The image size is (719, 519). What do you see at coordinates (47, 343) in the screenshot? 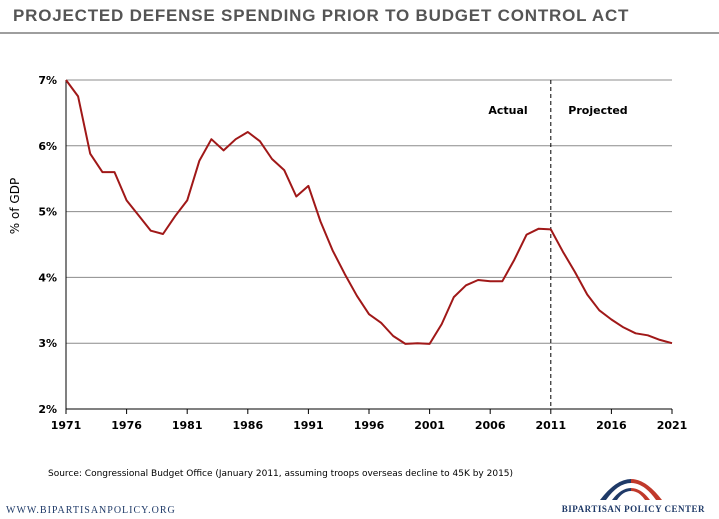
I see `y-tick-label: 3%` at bounding box center [47, 343].